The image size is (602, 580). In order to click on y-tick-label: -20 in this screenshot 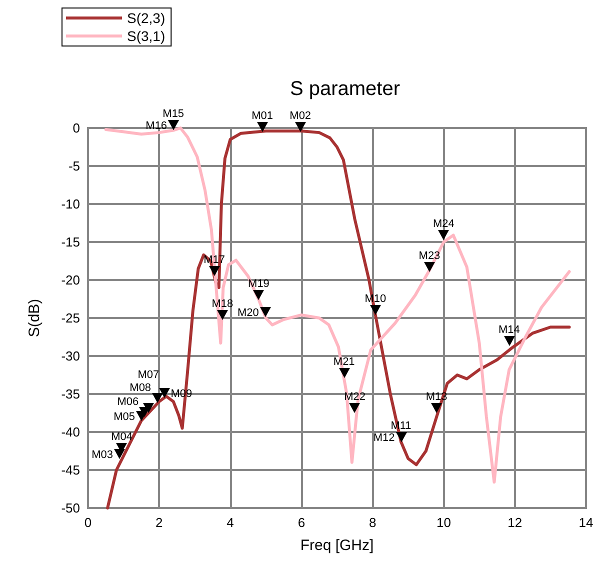, I will do `click(70, 280)`.